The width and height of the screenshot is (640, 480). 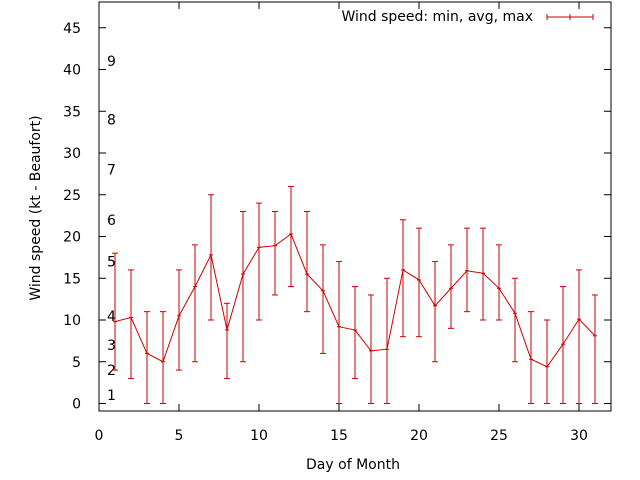 What do you see at coordinates (437, 17) in the screenshot?
I see `legend-label: Wind speed: min, avg, max` at bounding box center [437, 17].